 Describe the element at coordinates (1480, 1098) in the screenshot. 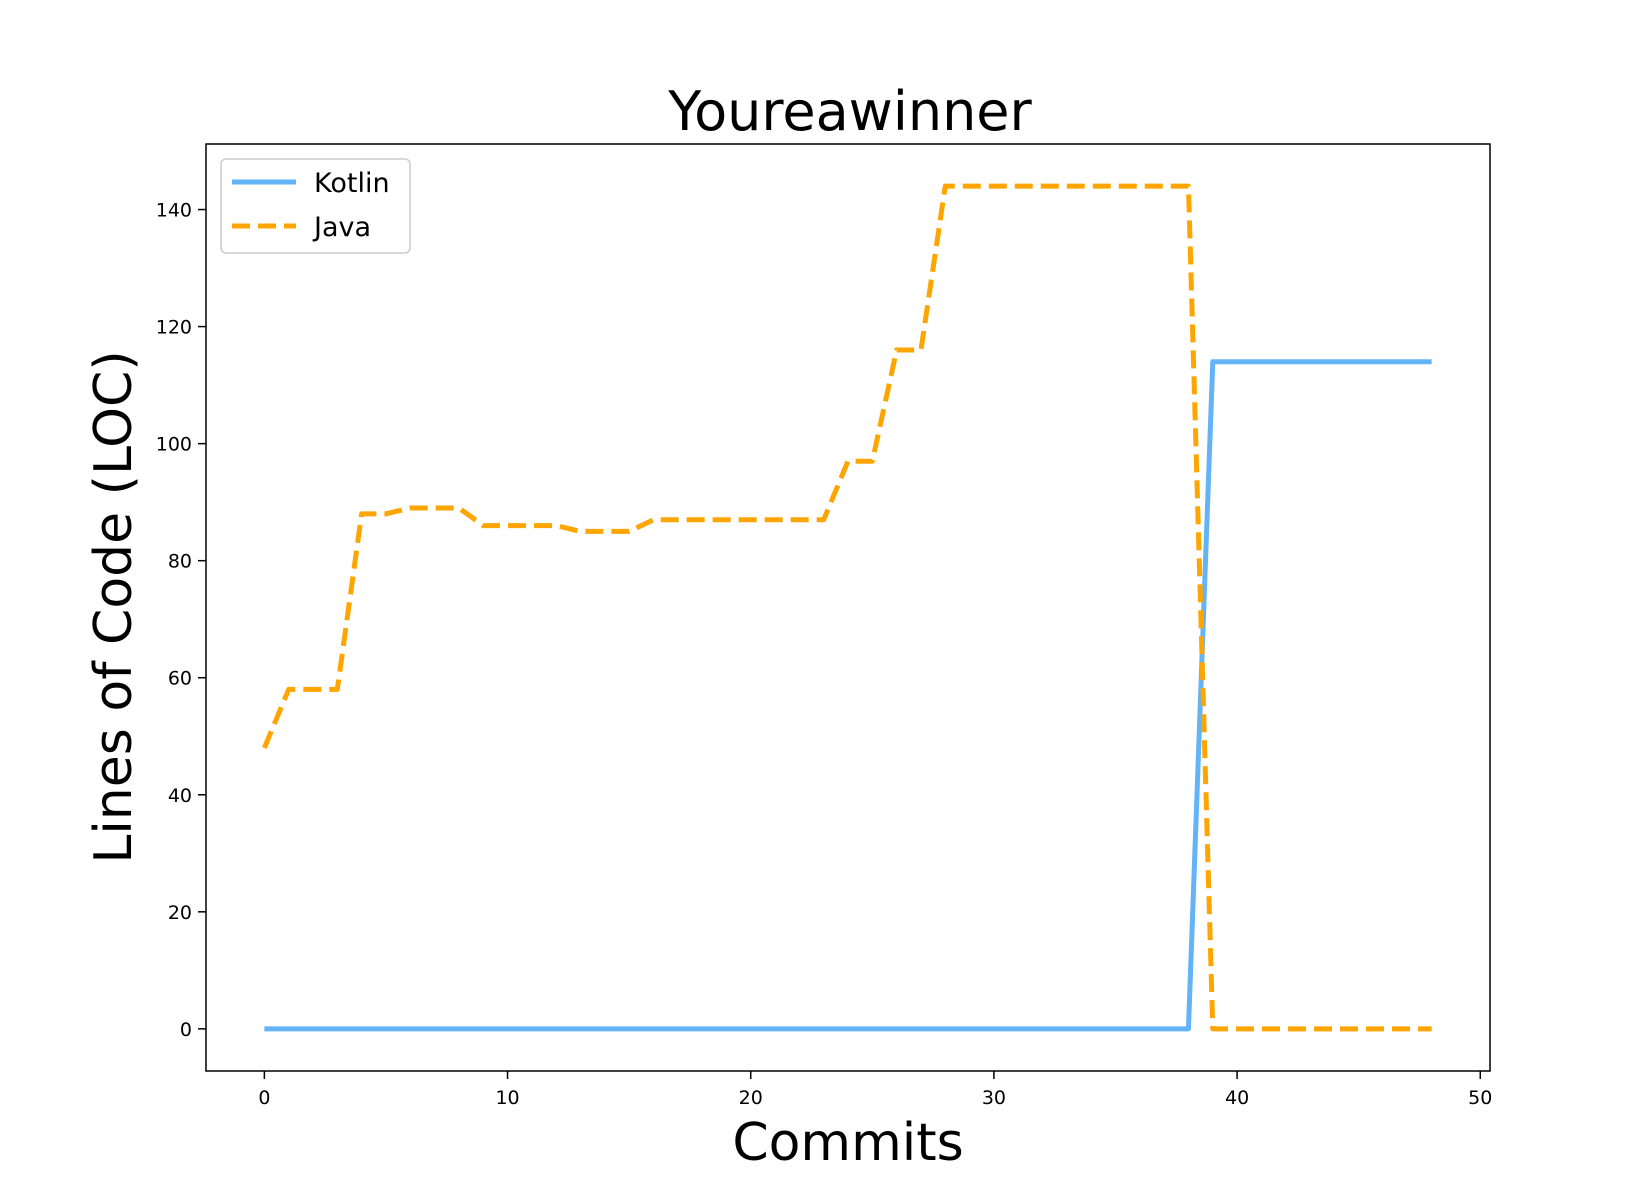

I see `x-tick-label: 50` at that location.